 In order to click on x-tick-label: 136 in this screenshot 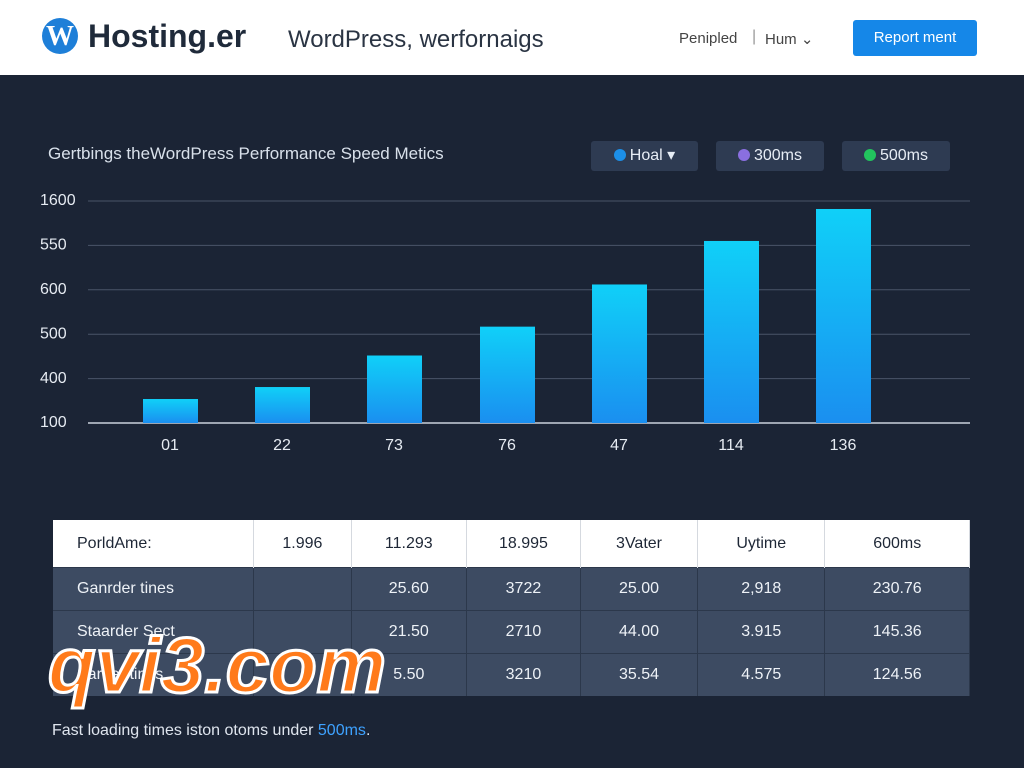, I will do `click(843, 445)`.